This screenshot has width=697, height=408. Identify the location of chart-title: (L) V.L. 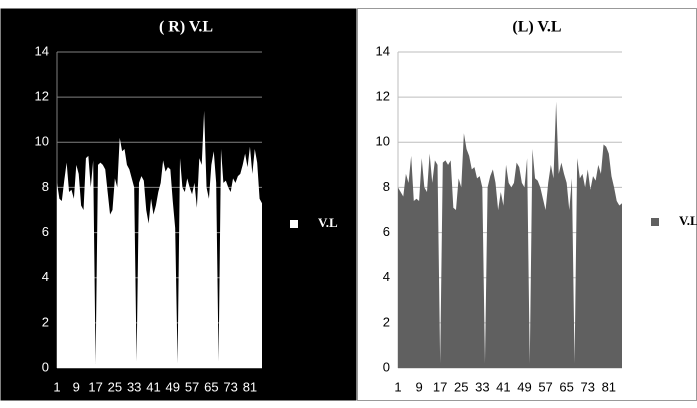
(536, 27).